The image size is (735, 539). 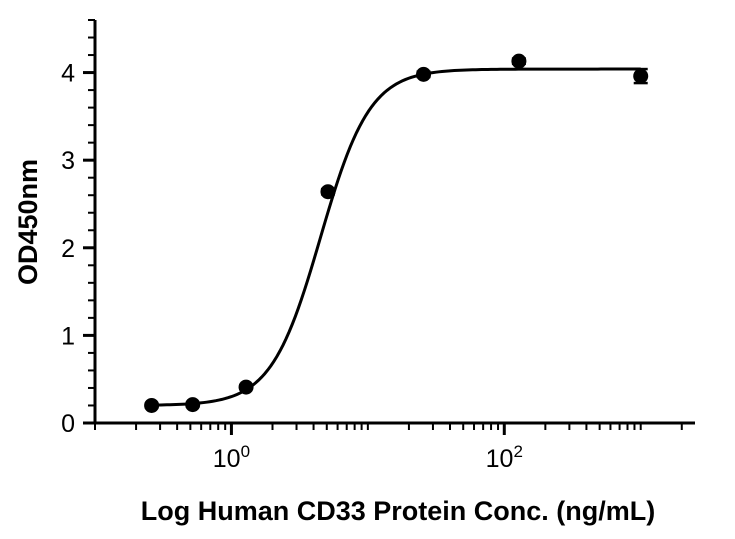 What do you see at coordinates (68, 161) in the screenshot?
I see `y-tick-label: 3` at bounding box center [68, 161].